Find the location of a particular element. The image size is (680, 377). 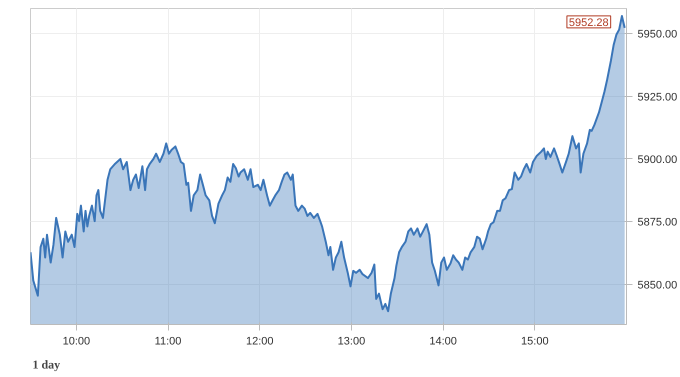

x-tick-label: 15:00 is located at coordinates (535, 342).